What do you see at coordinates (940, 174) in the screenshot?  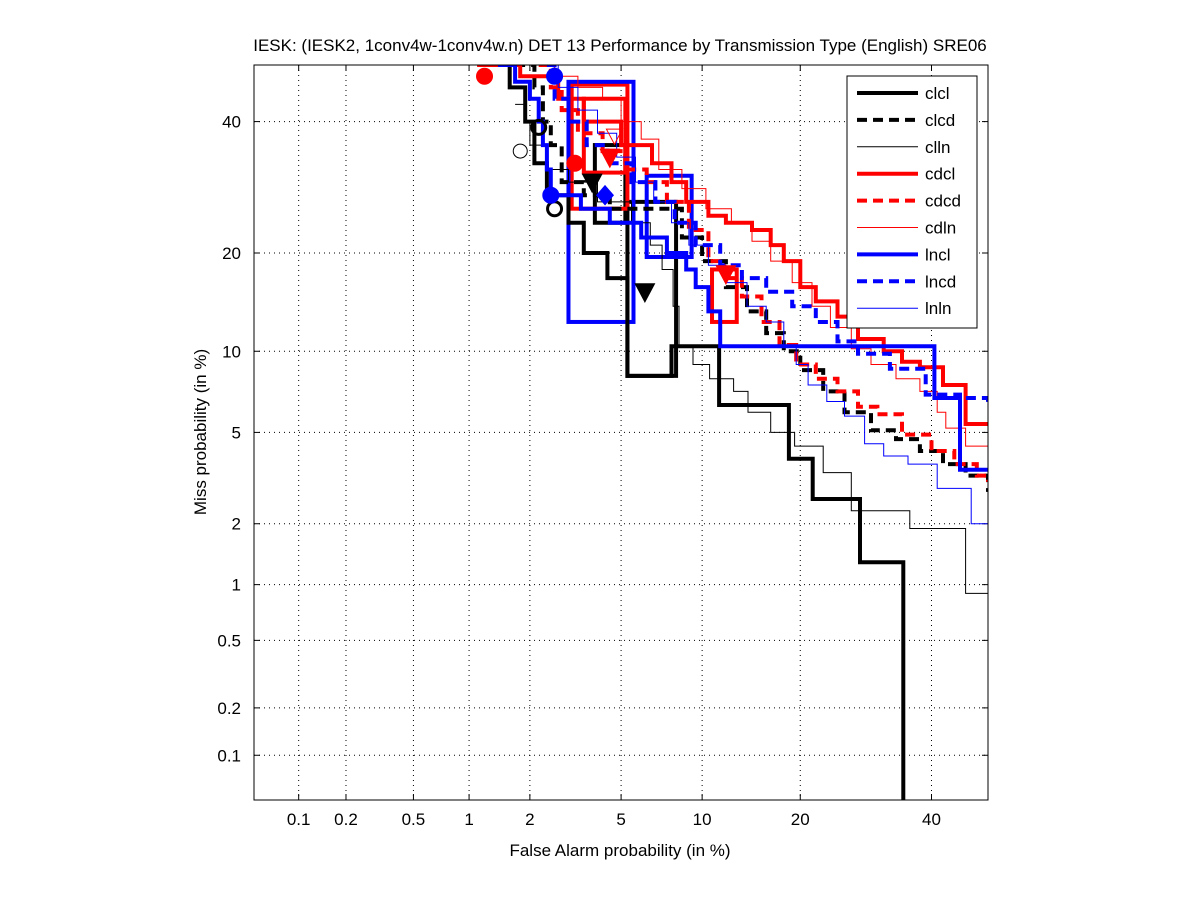 I see `legend-label-cdcl: cdcl` at bounding box center [940, 174].